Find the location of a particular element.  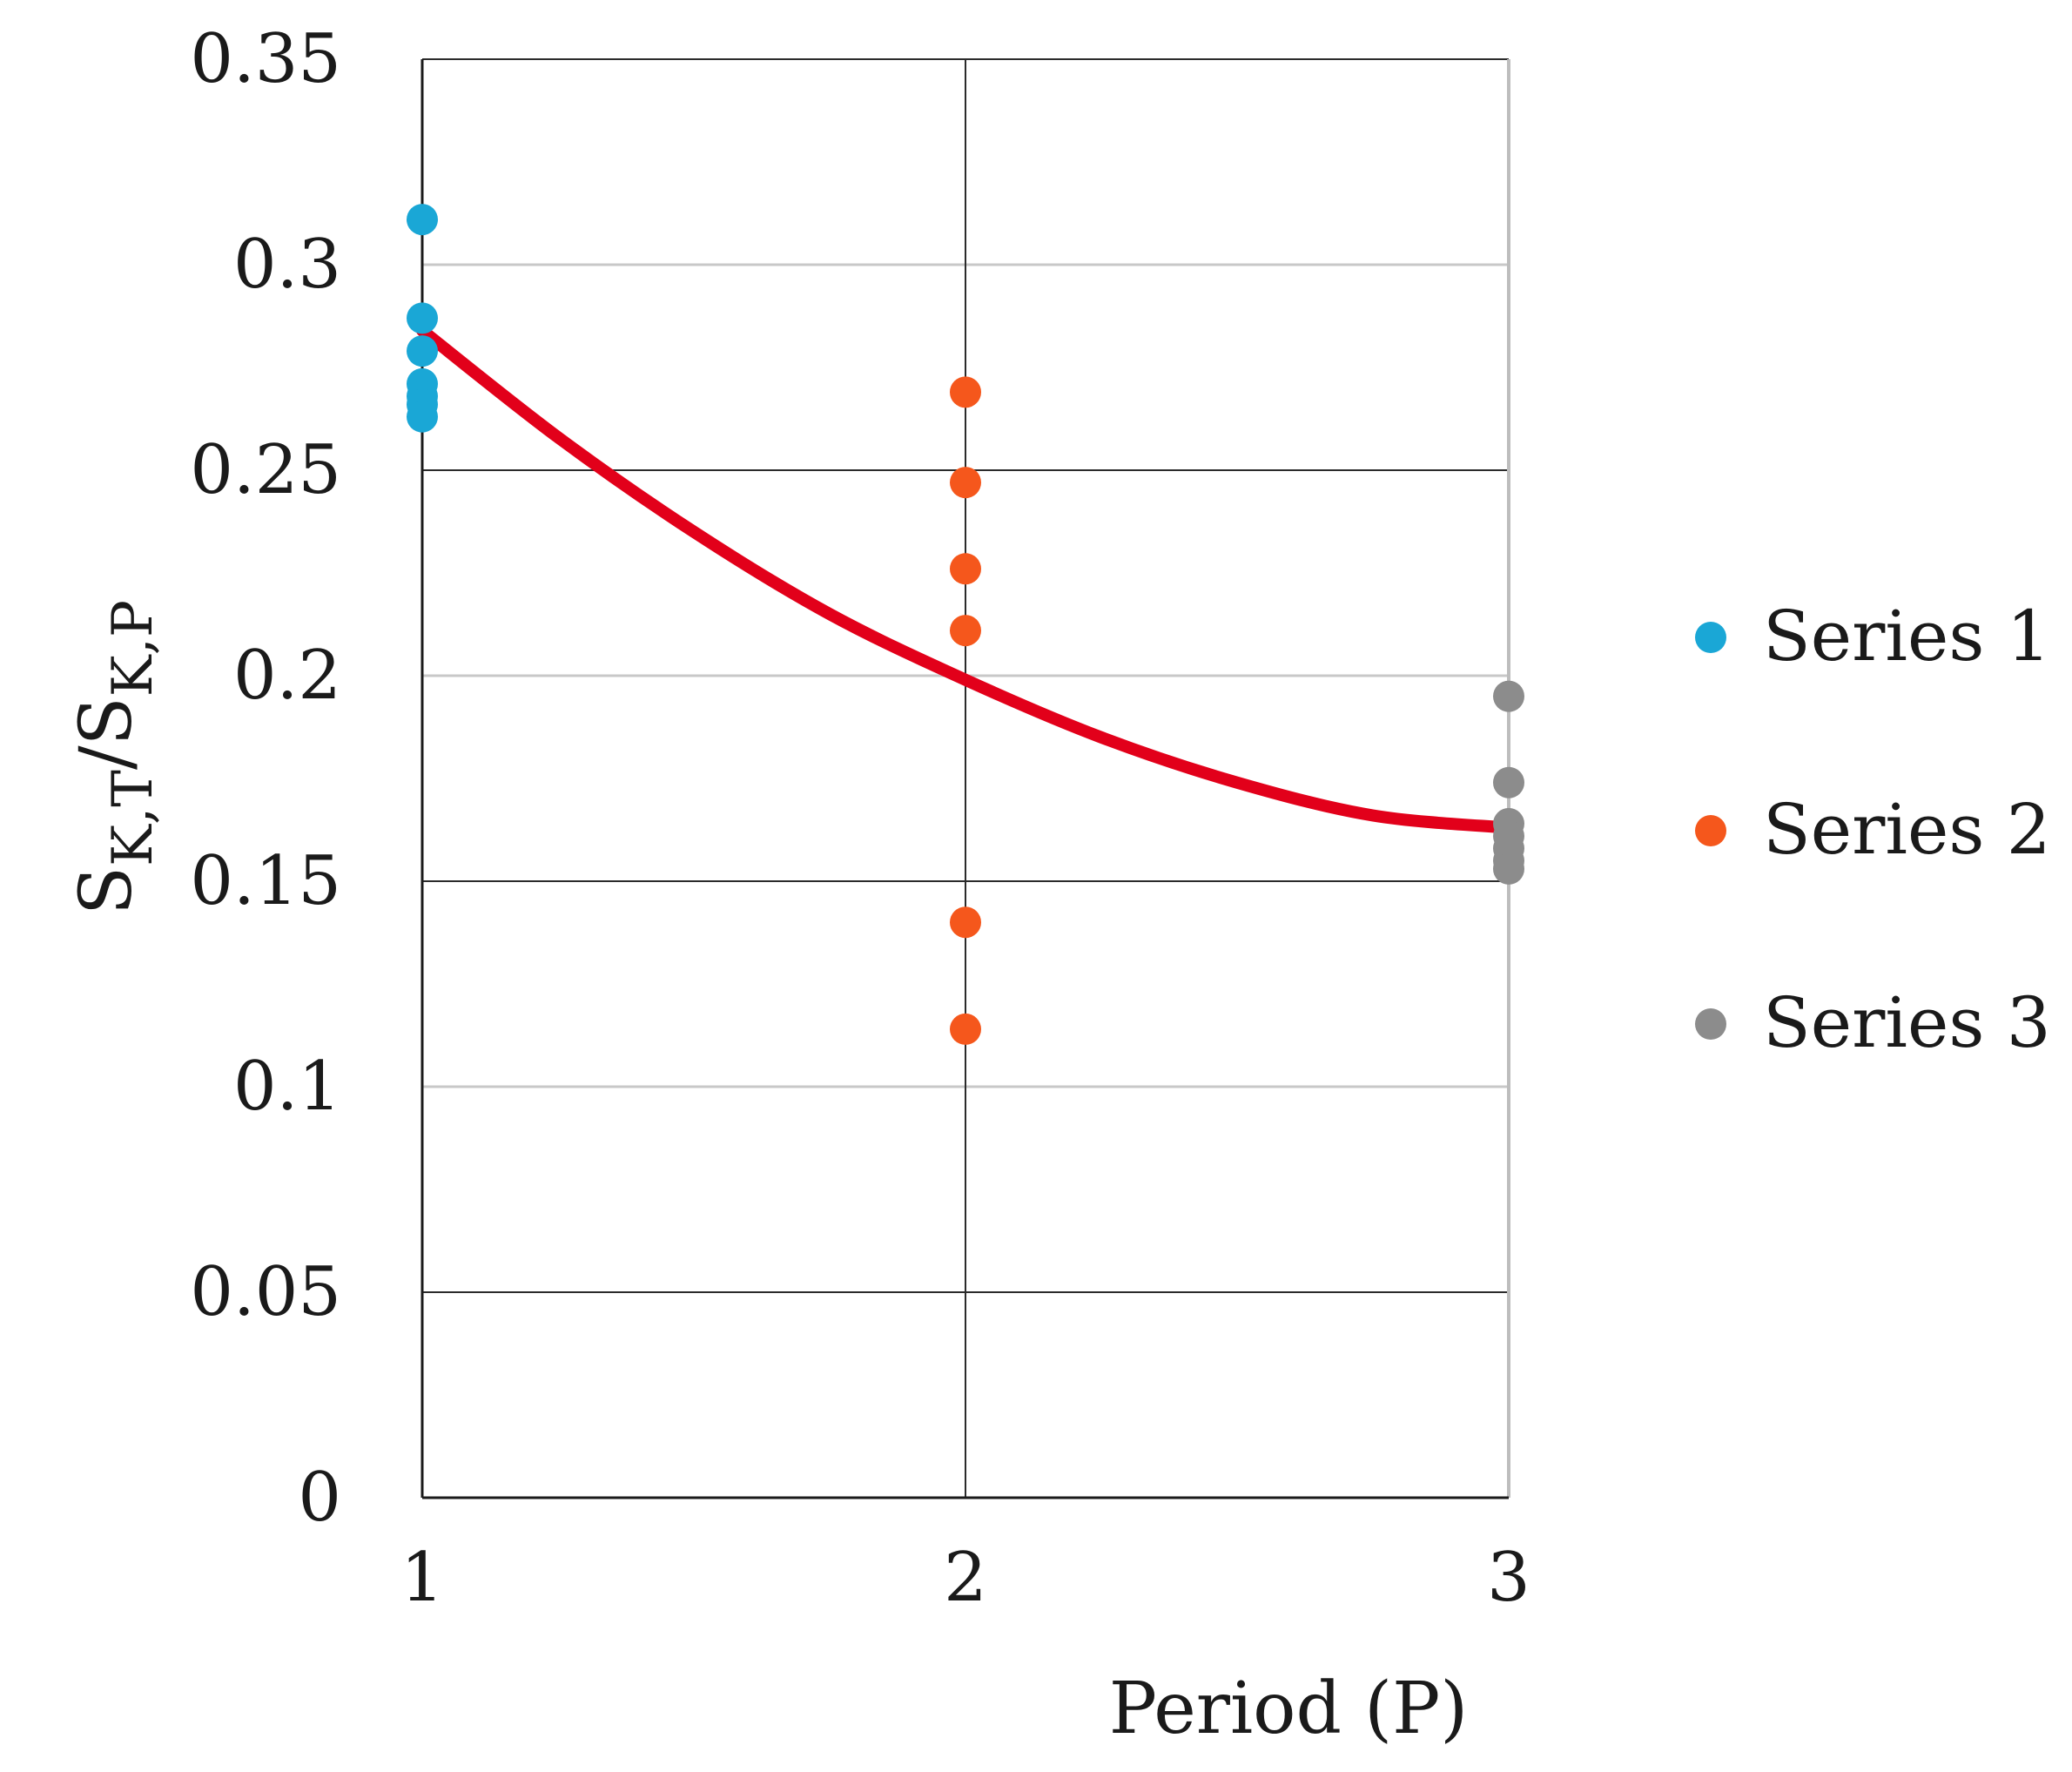

y-tick-label: 0.2 is located at coordinates (287, 676).